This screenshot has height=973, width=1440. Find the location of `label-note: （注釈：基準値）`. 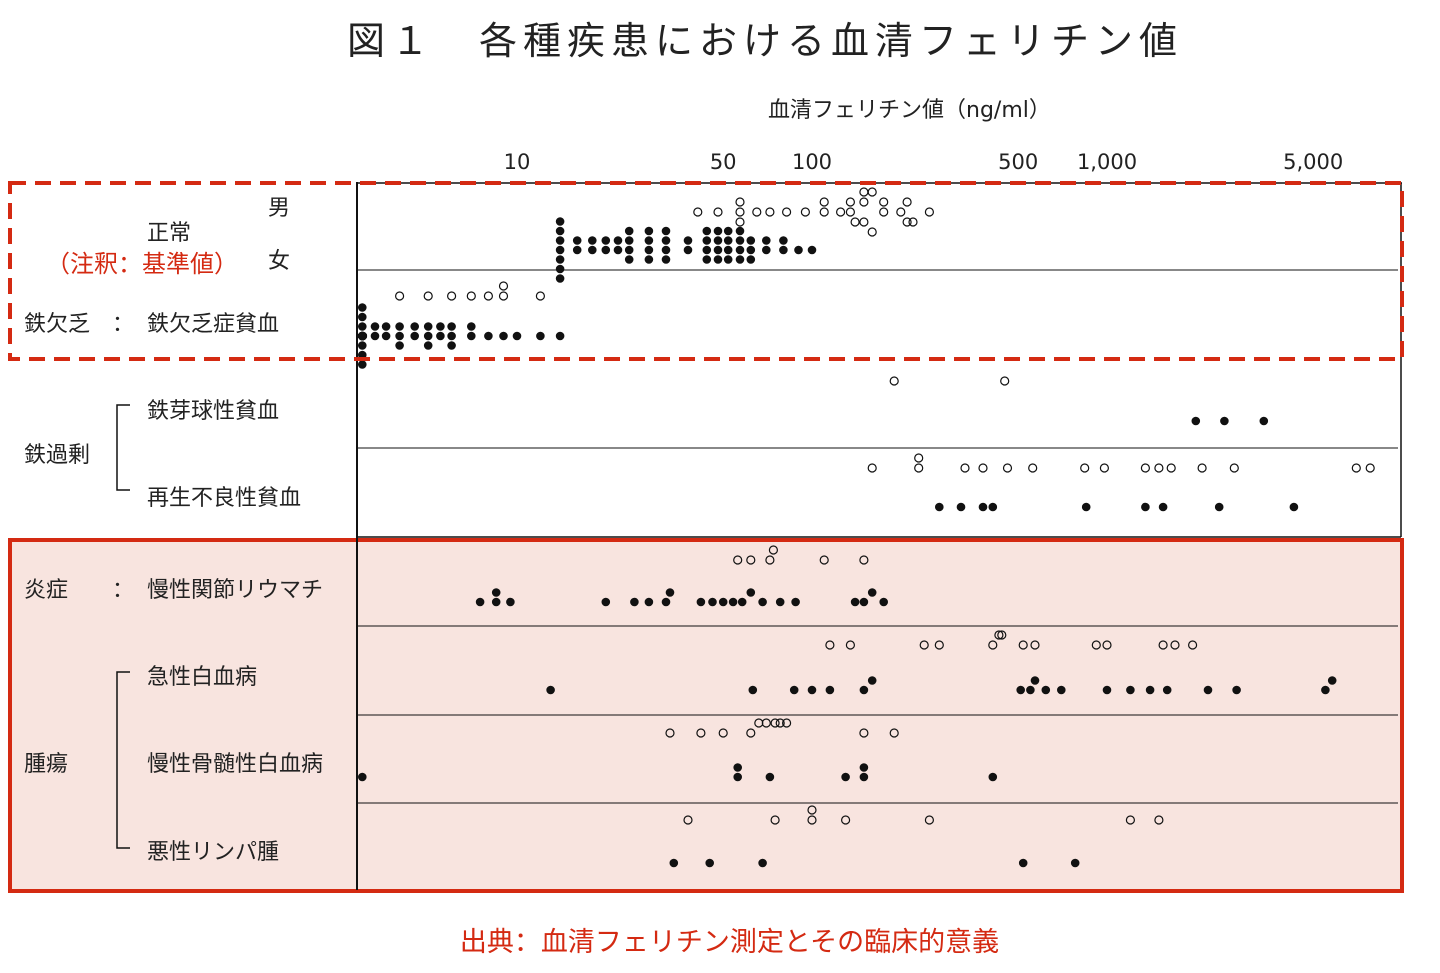

label-note: （注釈：基準値） is located at coordinates (142, 264).